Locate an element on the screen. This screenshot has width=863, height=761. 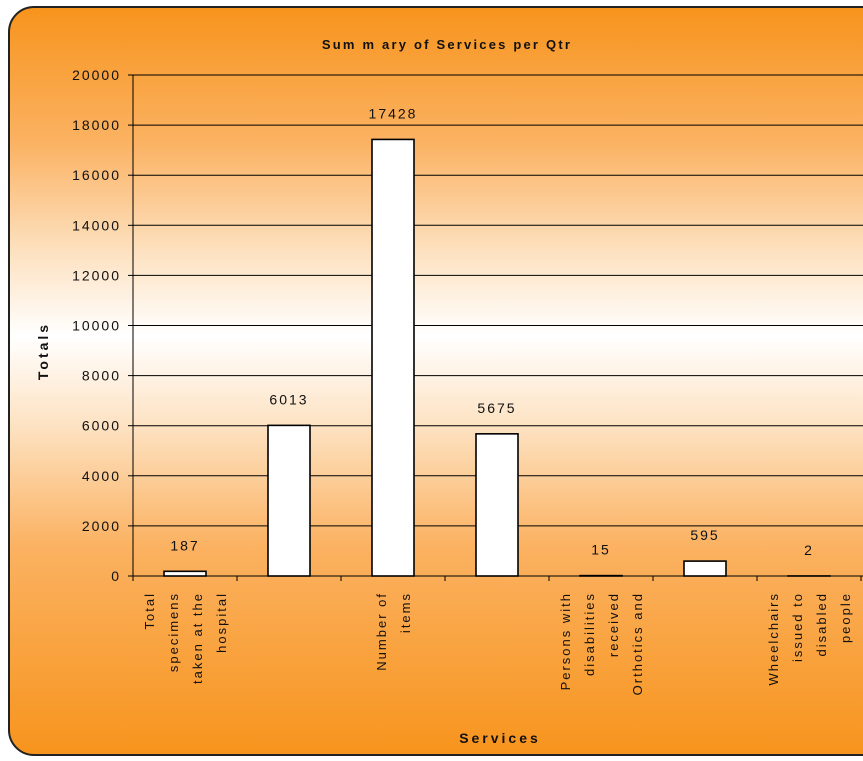
x-category-label: taken at the is located at coordinates (197, 638).